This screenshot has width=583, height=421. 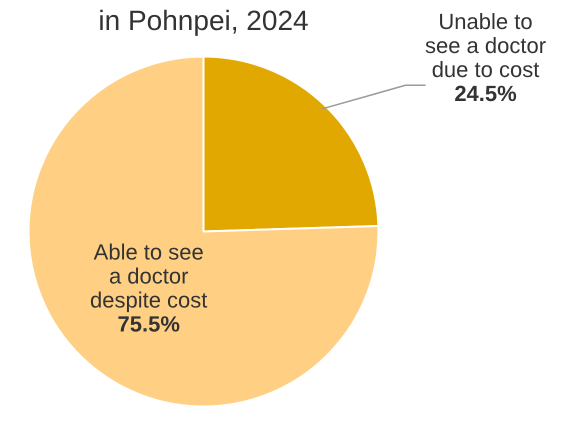 I want to click on data-label: 24.5%, so click(x=485, y=93).